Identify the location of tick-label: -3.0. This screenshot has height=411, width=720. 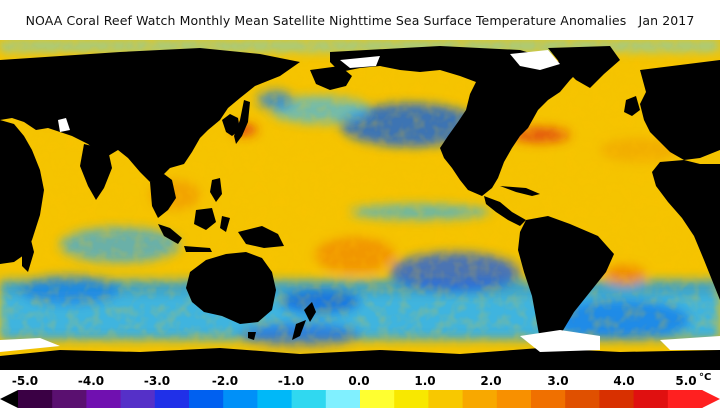
(157, 381).